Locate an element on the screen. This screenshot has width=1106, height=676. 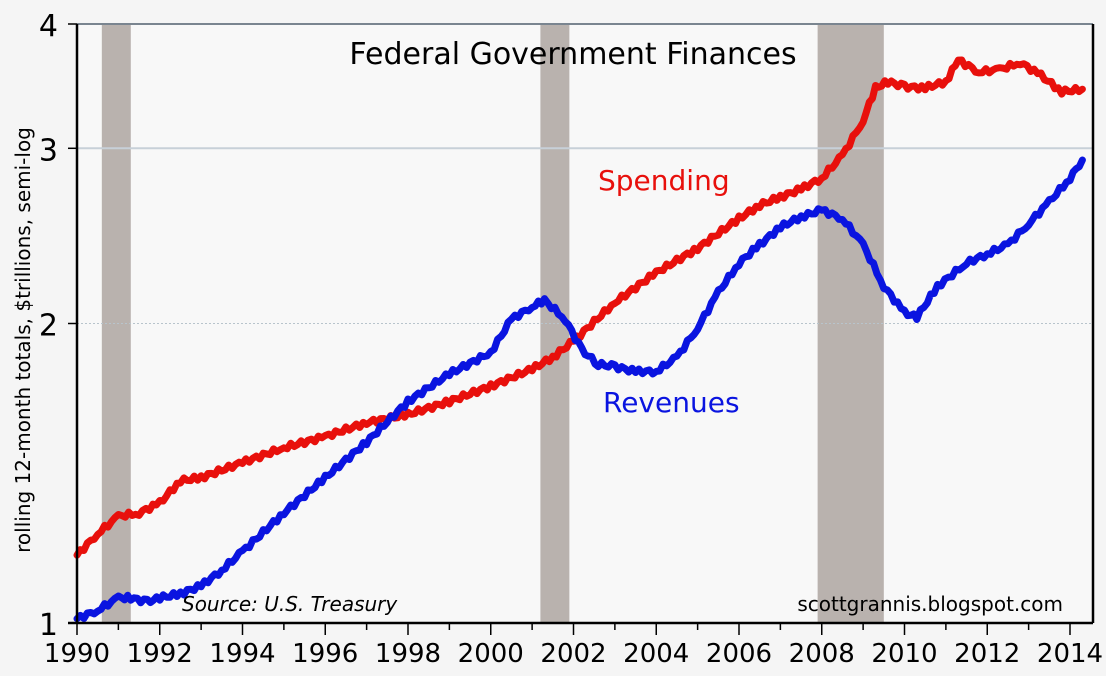
x-tick-label: 2014 is located at coordinates (1070, 654).